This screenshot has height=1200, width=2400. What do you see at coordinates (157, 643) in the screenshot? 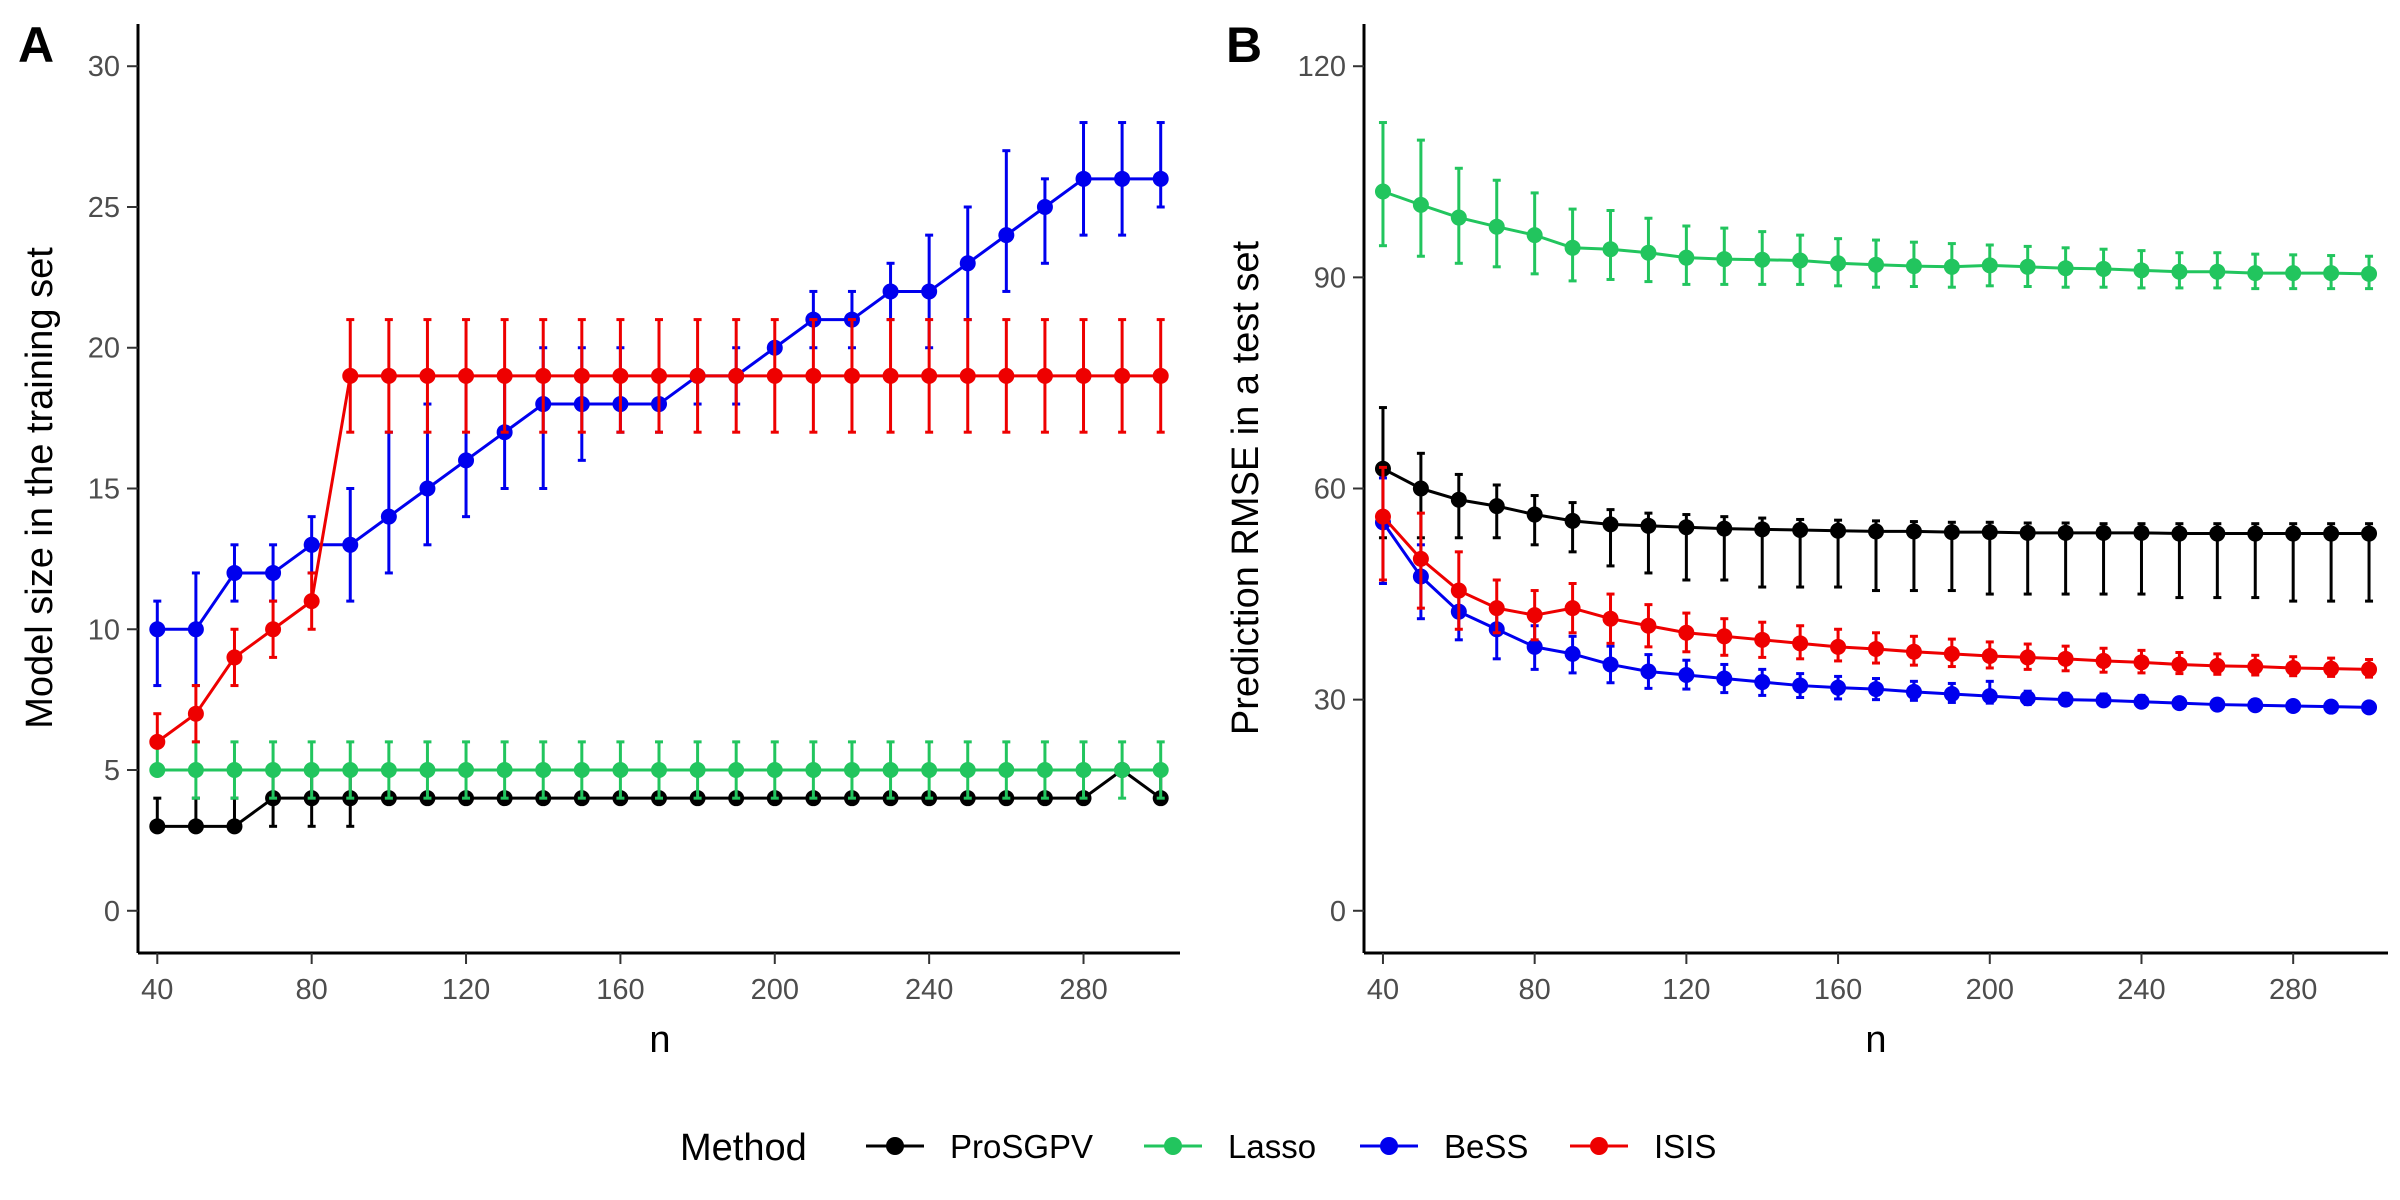
I see `error-bar` at bounding box center [157, 643].